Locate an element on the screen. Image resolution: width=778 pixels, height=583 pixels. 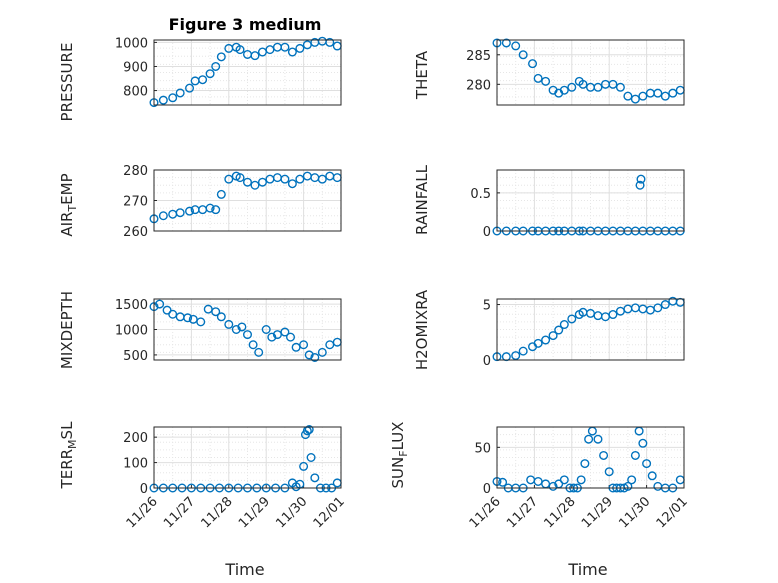
major-grid is located at coordinates (590, 72).